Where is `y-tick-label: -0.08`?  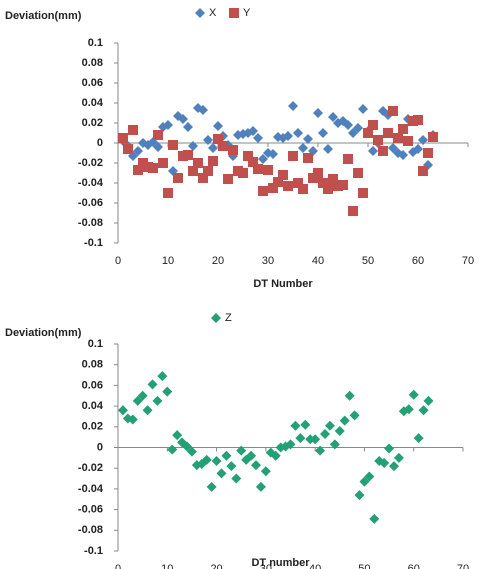
y-tick-label: -0.08 is located at coordinates (90, 223).